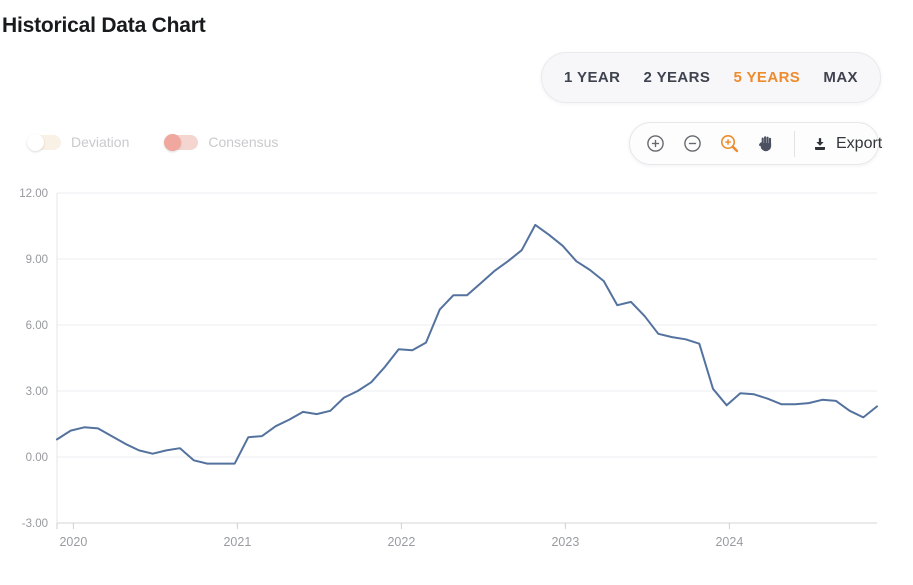 The image size is (913, 585). Describe the element at coordinates (153, 142) in the screenshot. I see `legend-toggles: Deviation Consensus` at that location.